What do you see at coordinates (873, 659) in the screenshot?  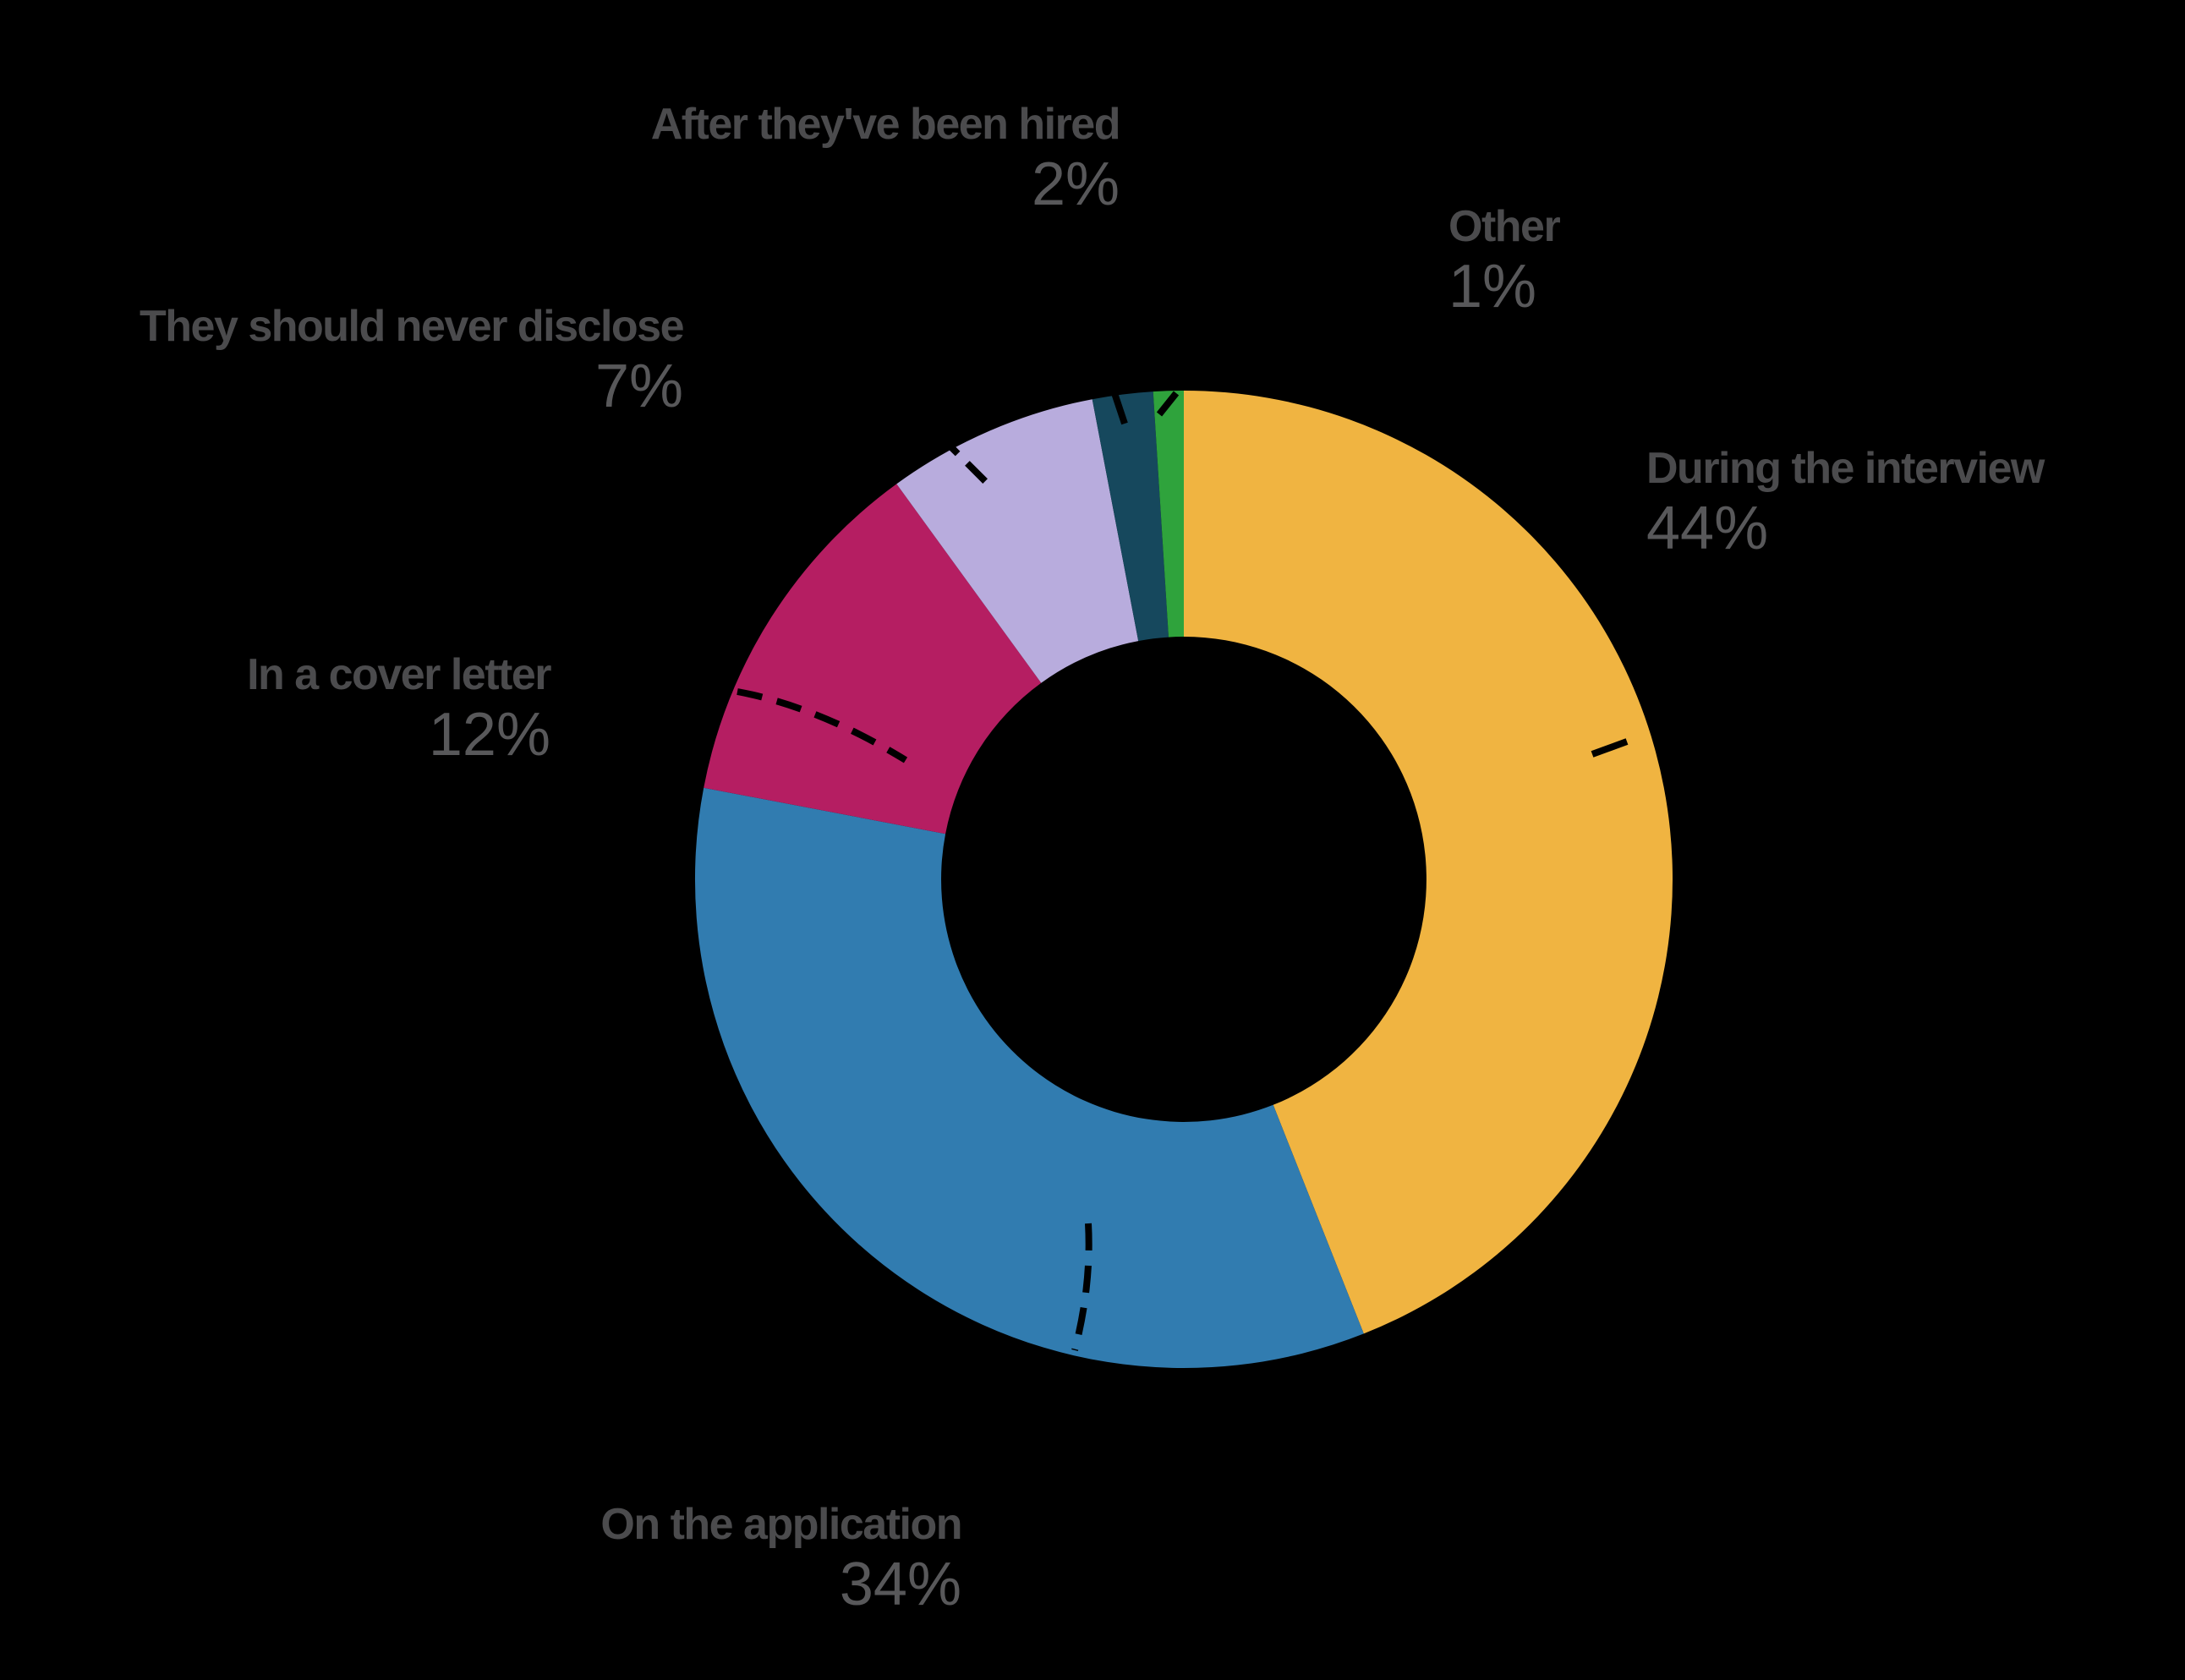 I see `wedge-in-a-cover-letter` at bounding box center [873, 659].